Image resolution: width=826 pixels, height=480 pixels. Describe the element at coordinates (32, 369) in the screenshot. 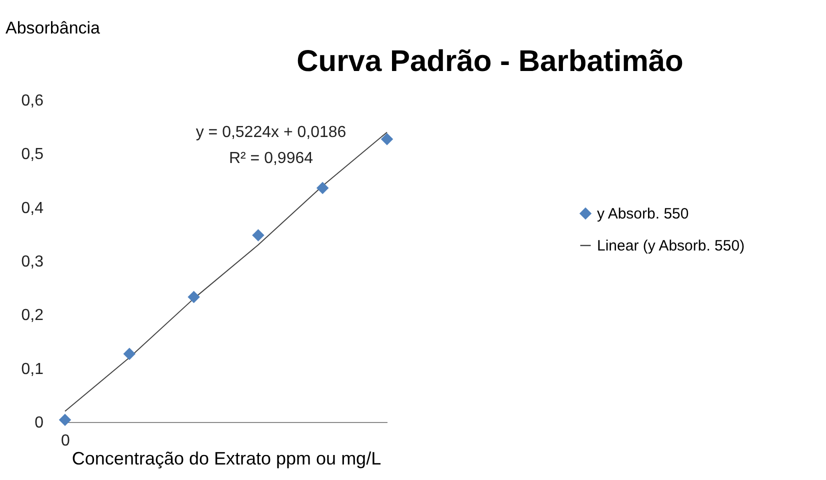

I see `y-tick-label: 0,1` at that location.